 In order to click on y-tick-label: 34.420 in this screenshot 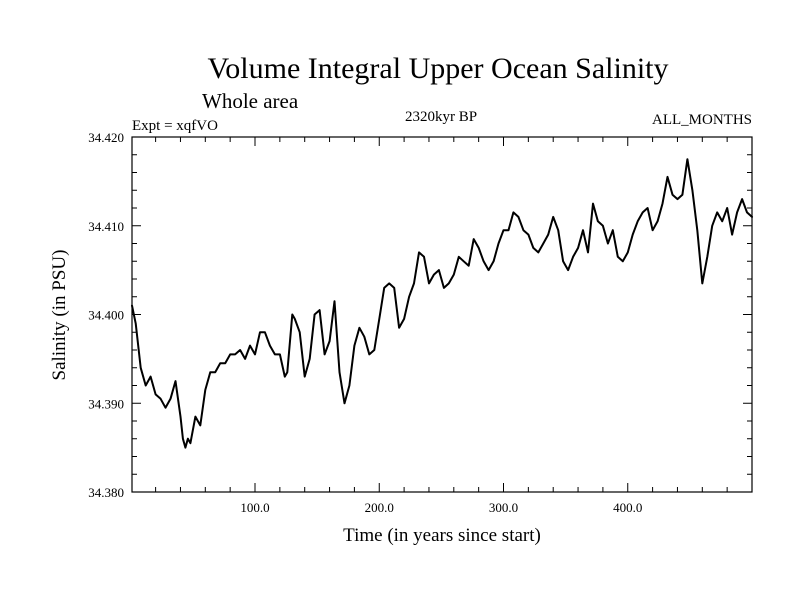, I will do `click(106, 137)`.